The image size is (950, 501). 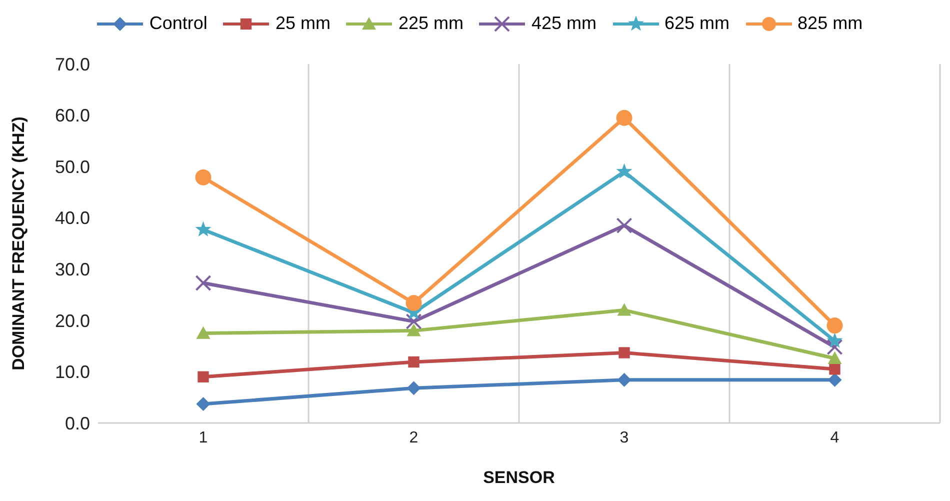 What do you see at coordinates (18, 243) in the screenshot?
I see `y-axis-title: DOMINANT FREQUENCY (KHZ)` at bounding box center [18, 243].